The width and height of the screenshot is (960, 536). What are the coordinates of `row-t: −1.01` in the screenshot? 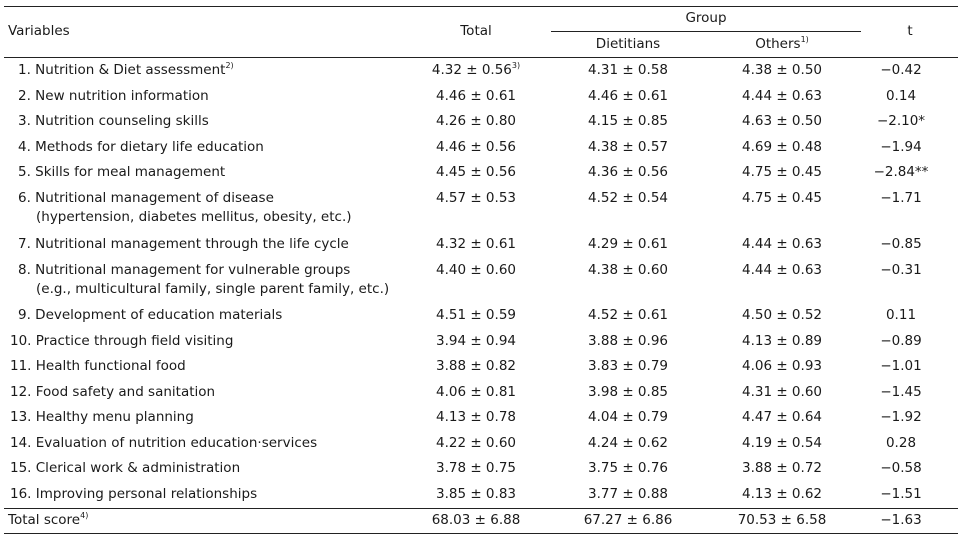 It's located at (901, 366).